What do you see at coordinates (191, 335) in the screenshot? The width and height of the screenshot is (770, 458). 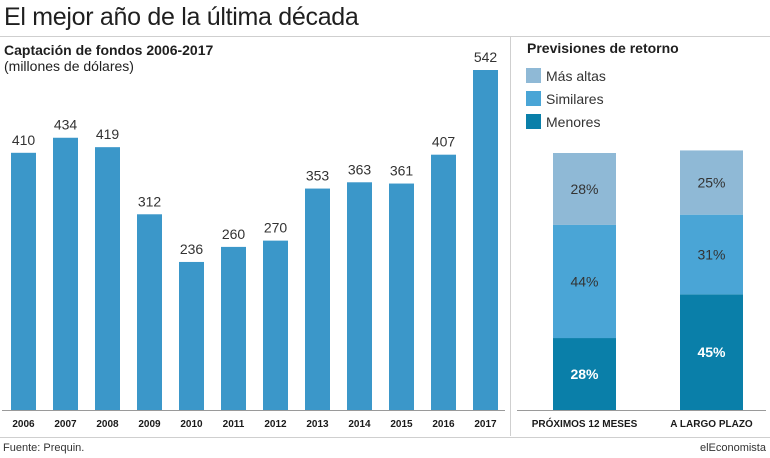 I see `bar-2010` at bounding box center [191, 335].